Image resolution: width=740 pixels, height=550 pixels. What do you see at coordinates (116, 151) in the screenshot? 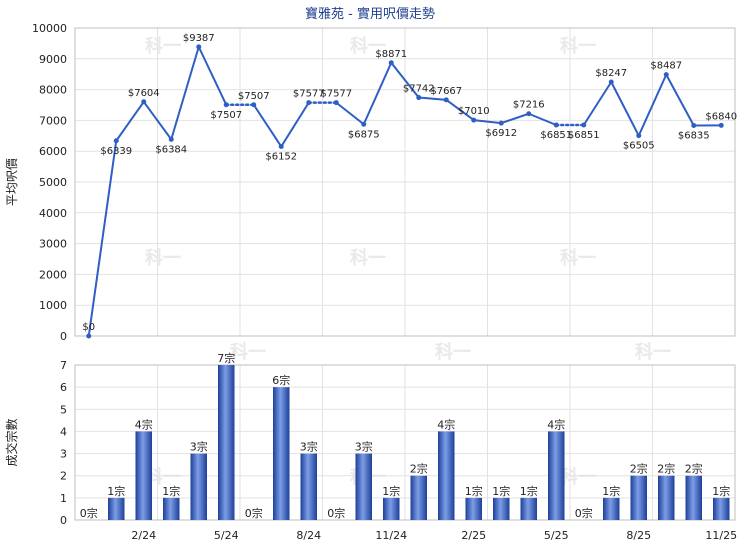
I see `price-data-label: $6339` at bounding box center [116, 151].